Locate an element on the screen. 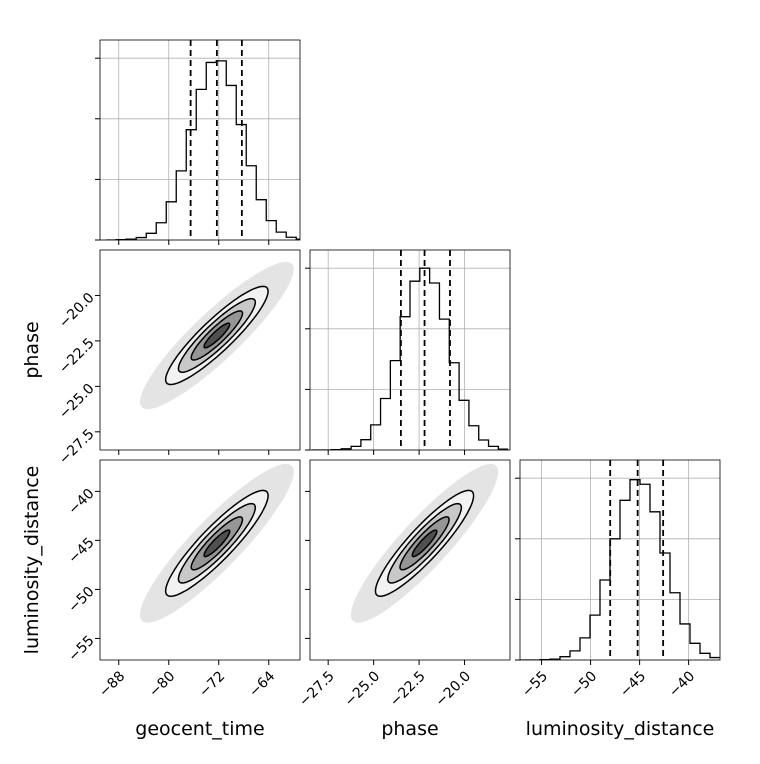  y-tick-label: −55 is located at coordinates (81, 649).